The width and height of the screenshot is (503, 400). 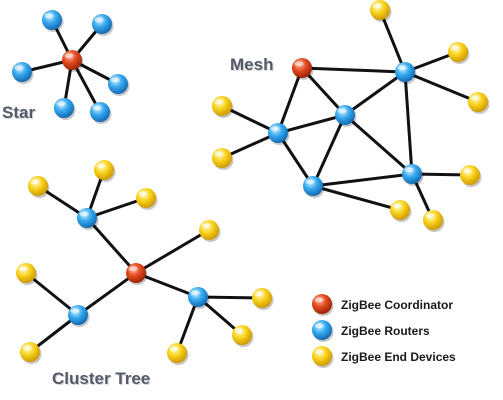 I want to click on legend-label-end-devices: ZigBee End Devices, so click(x=398, y=357).